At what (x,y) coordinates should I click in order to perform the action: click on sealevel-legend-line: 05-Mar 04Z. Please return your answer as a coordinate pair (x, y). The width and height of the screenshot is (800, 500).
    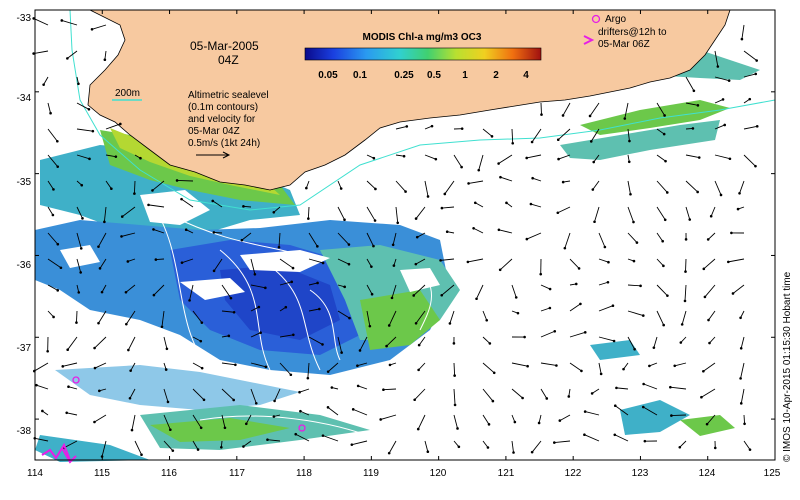
    Looking at the image, I should click on (214, 131).